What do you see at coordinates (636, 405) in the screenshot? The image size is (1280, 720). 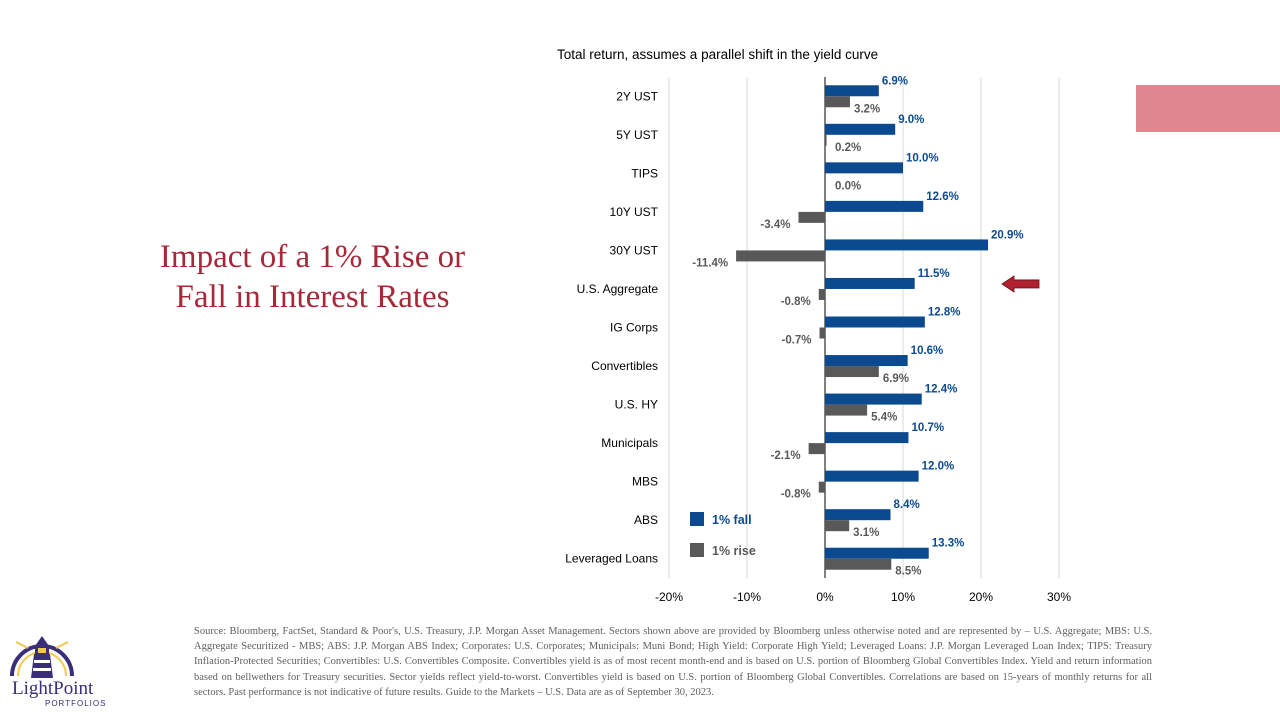 I see `category-label: U.S. HY` at bounding box center [636, 405].